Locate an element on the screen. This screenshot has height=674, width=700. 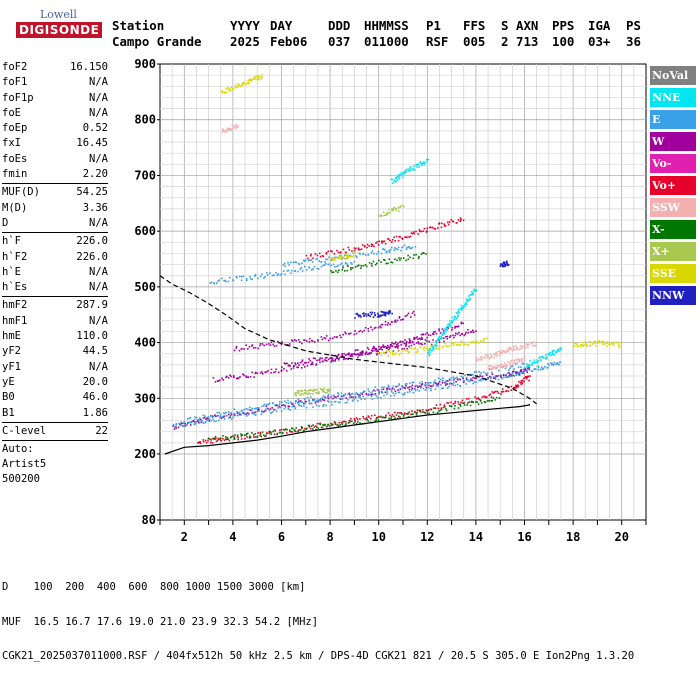
header-row1-cell: YYYY is located at coordinates (245, 25).